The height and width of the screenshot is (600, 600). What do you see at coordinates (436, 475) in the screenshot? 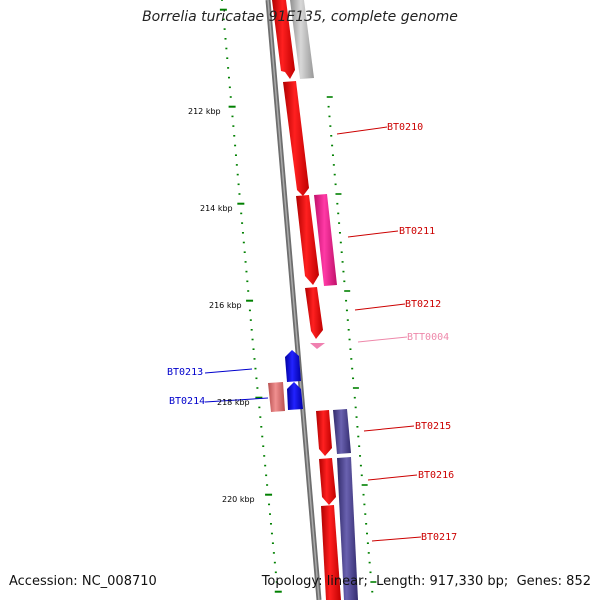
I see `gene-label-bt0216: BT0216` at bounding box center [436, 475].